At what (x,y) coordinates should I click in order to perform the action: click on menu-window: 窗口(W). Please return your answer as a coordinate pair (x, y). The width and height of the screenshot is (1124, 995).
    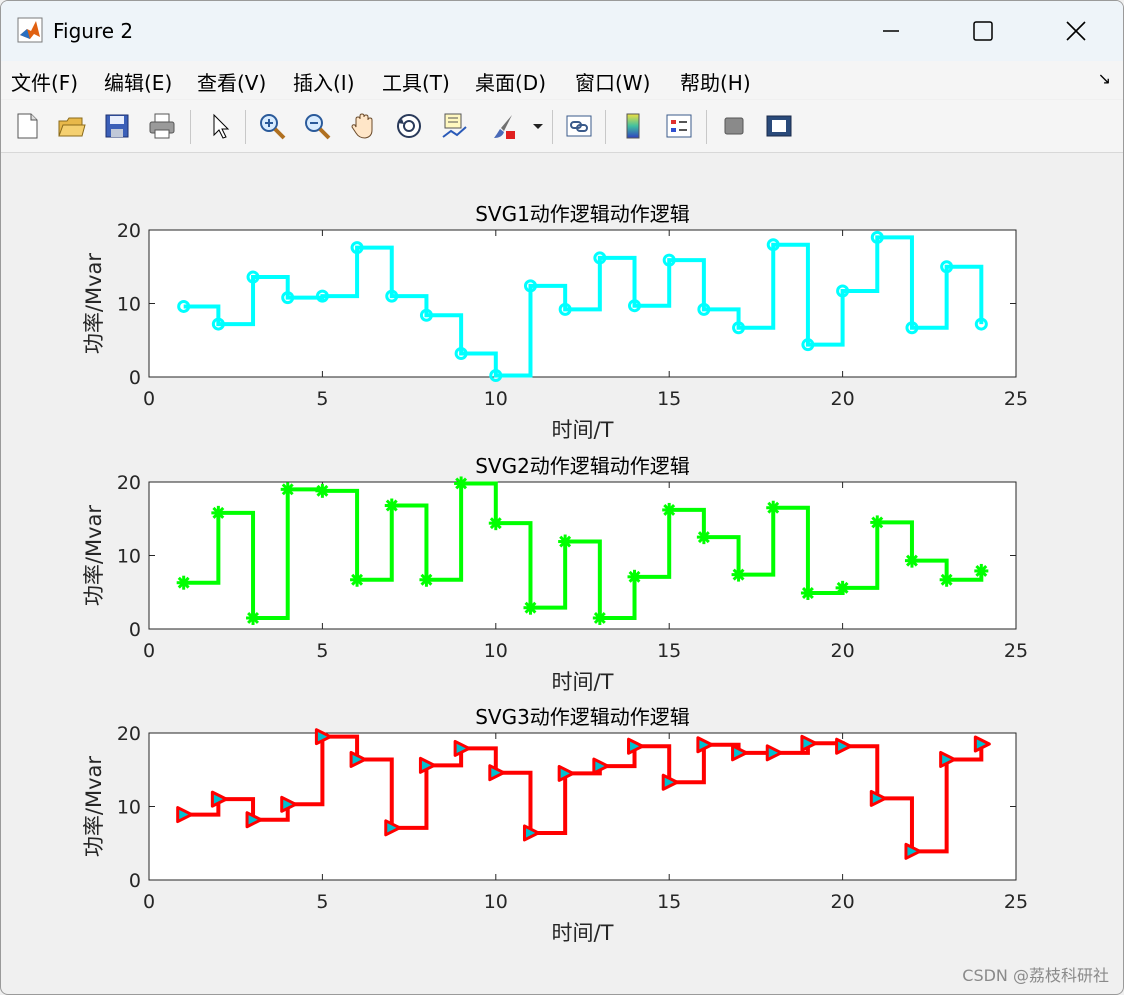
    Looking at the image, I should click on (613, 83).